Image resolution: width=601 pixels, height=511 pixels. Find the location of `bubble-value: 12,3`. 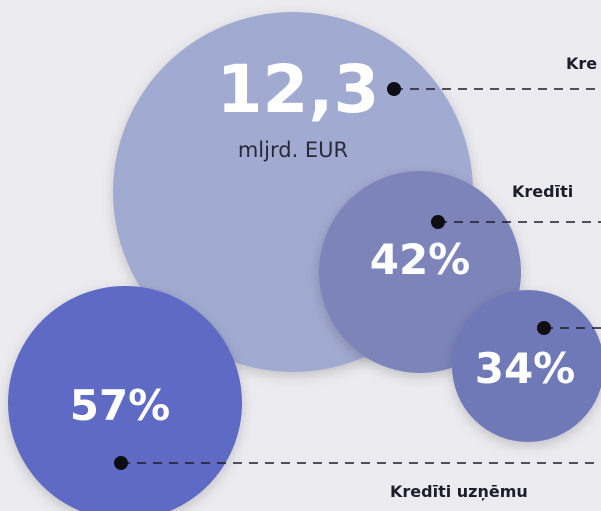

bubble-value: 12,3 is located at coordinates (298, 89).